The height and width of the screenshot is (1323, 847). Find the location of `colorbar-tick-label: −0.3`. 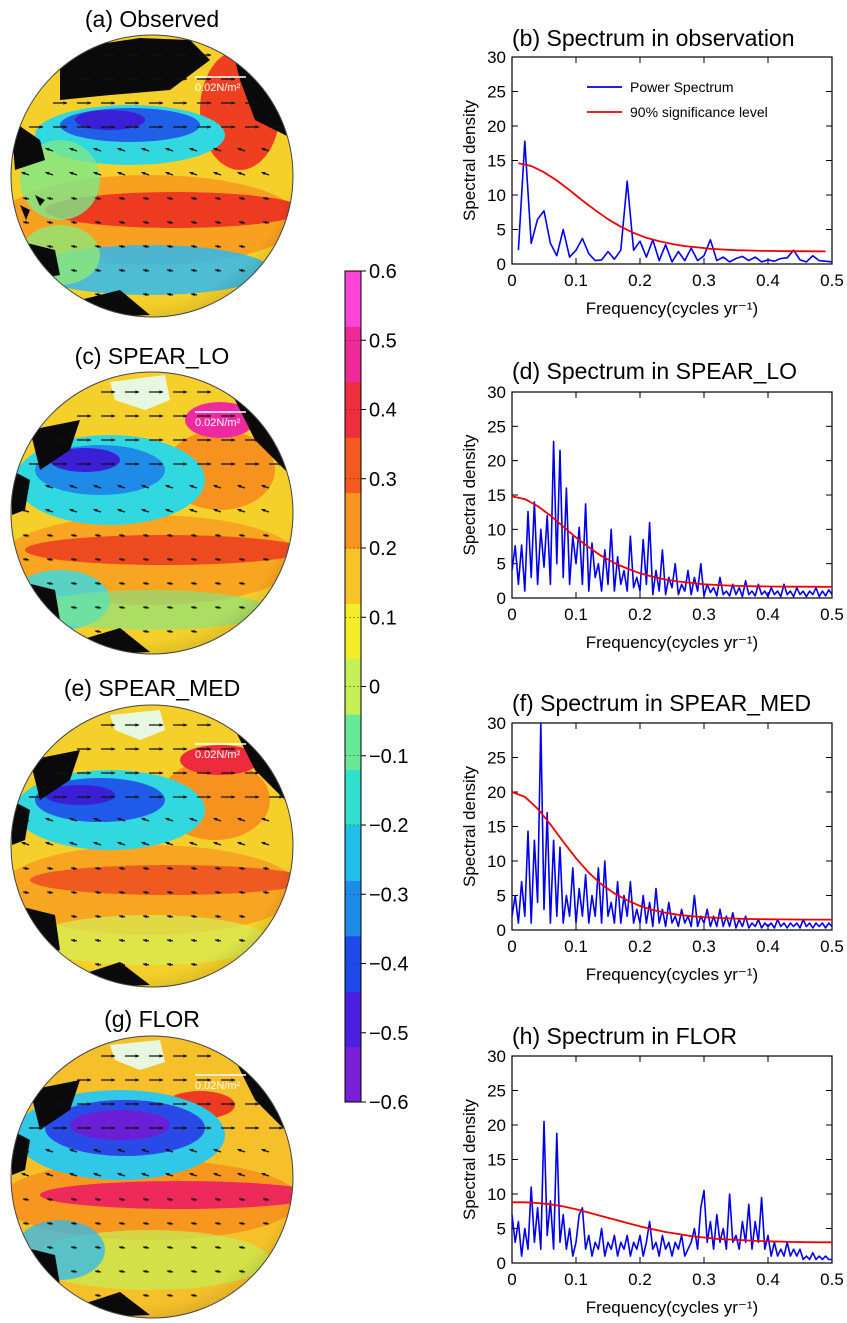

colorbar-tick-label: −0.3 is located at coordinates (388, 895).